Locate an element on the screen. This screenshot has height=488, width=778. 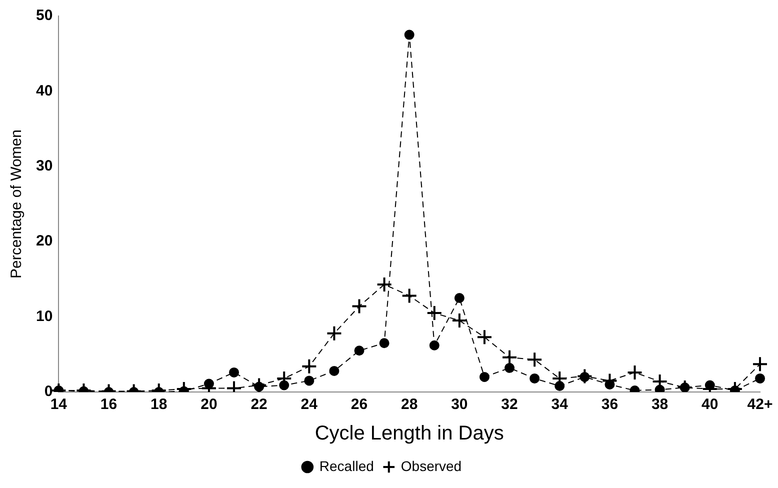
x-tick-label: 30 is located at coordinates (459, 405).